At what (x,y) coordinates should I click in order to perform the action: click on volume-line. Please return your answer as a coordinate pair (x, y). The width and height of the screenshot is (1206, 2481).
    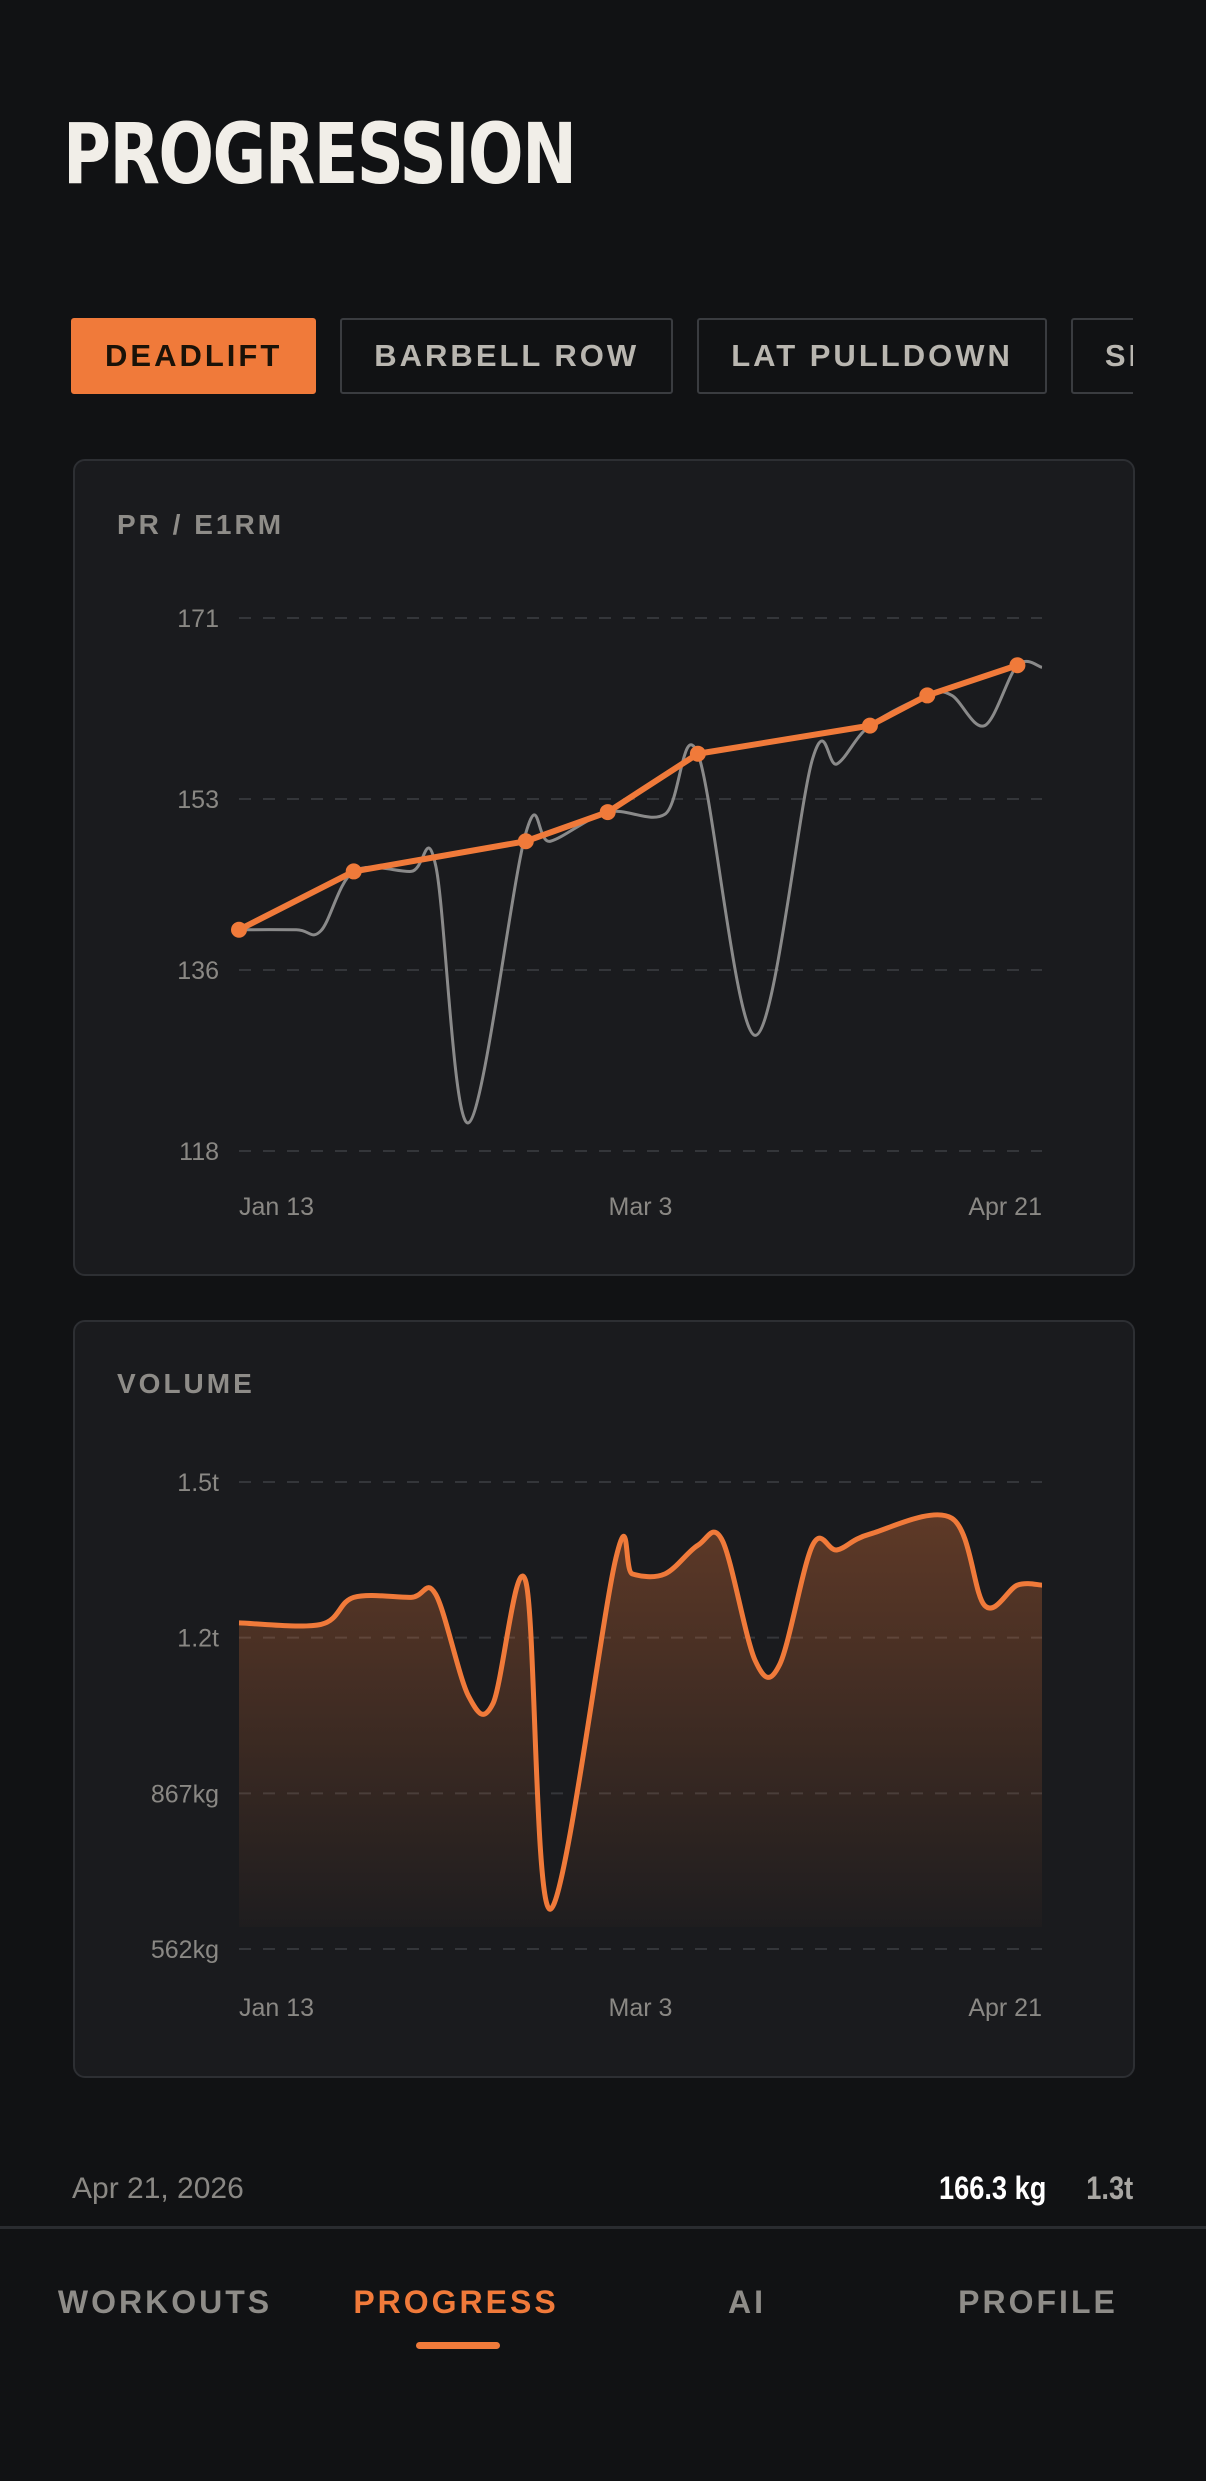
    Looking at the image, I should click on (640, 1712).